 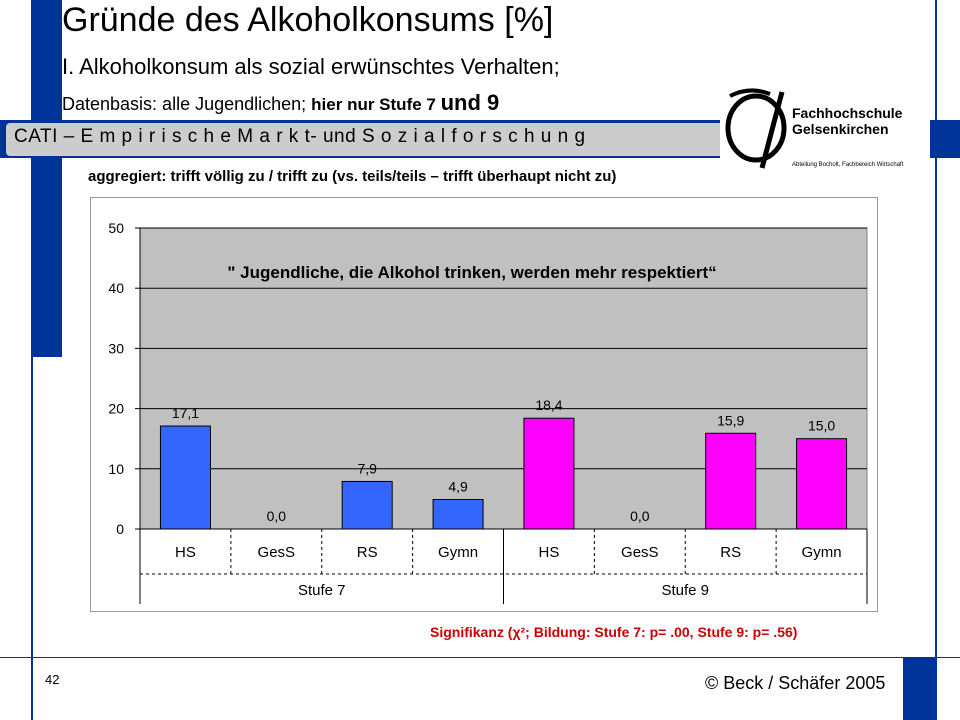 What do you see at coordinates (116, 409) in the screenshot?
I see `y-tick-label: 20` at bounding box center [116, 409].